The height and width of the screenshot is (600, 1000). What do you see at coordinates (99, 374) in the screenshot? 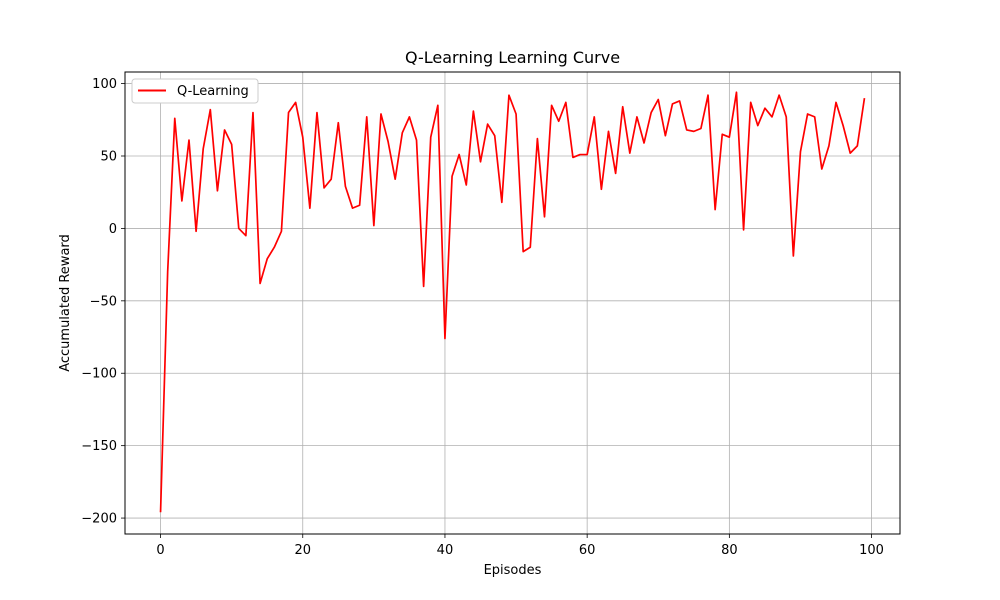
I see `y-tick-label: −100` at bounding box center [99, 374].